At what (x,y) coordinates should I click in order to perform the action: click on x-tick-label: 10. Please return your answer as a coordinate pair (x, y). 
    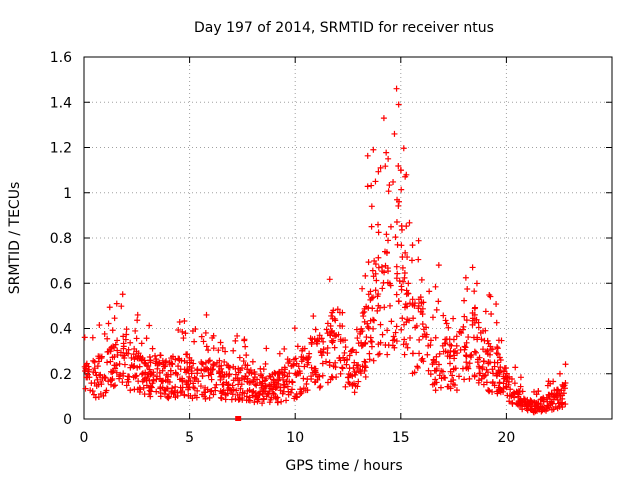
    Looking at the image, I should click on (295, 438).